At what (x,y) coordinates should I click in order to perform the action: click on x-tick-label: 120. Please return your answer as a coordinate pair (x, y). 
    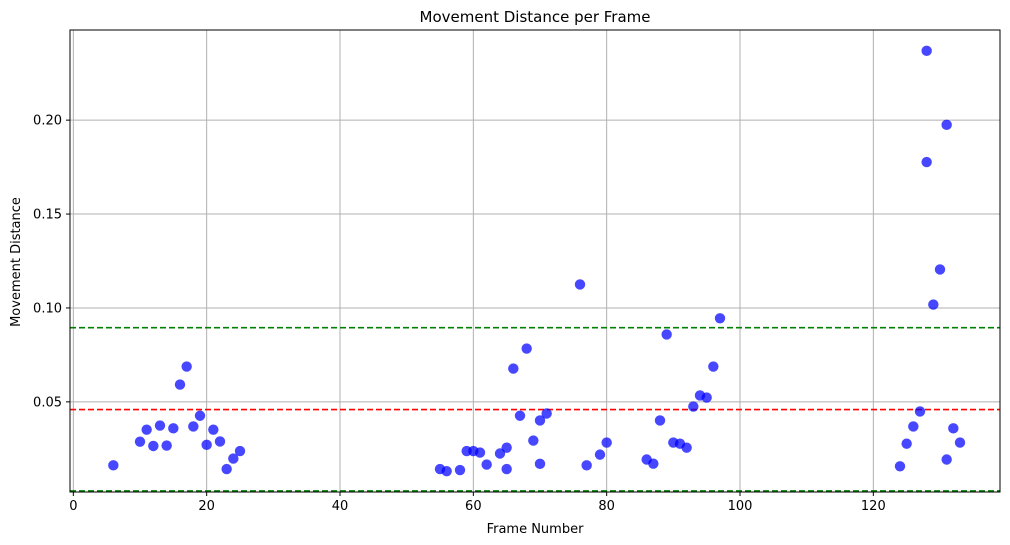
    Looking at the image, I should click on (873, 506).